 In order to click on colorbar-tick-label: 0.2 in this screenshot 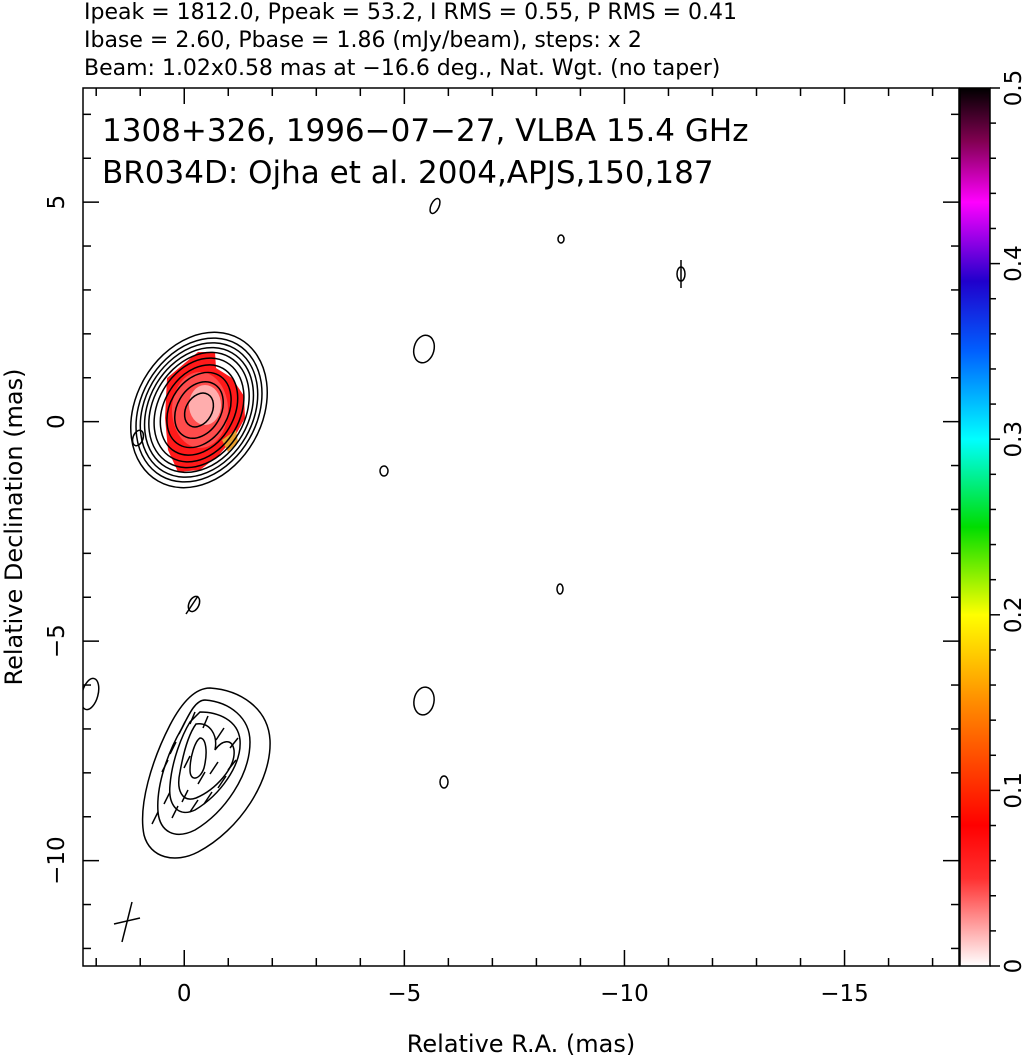, I will do `click(1011, 615)`.